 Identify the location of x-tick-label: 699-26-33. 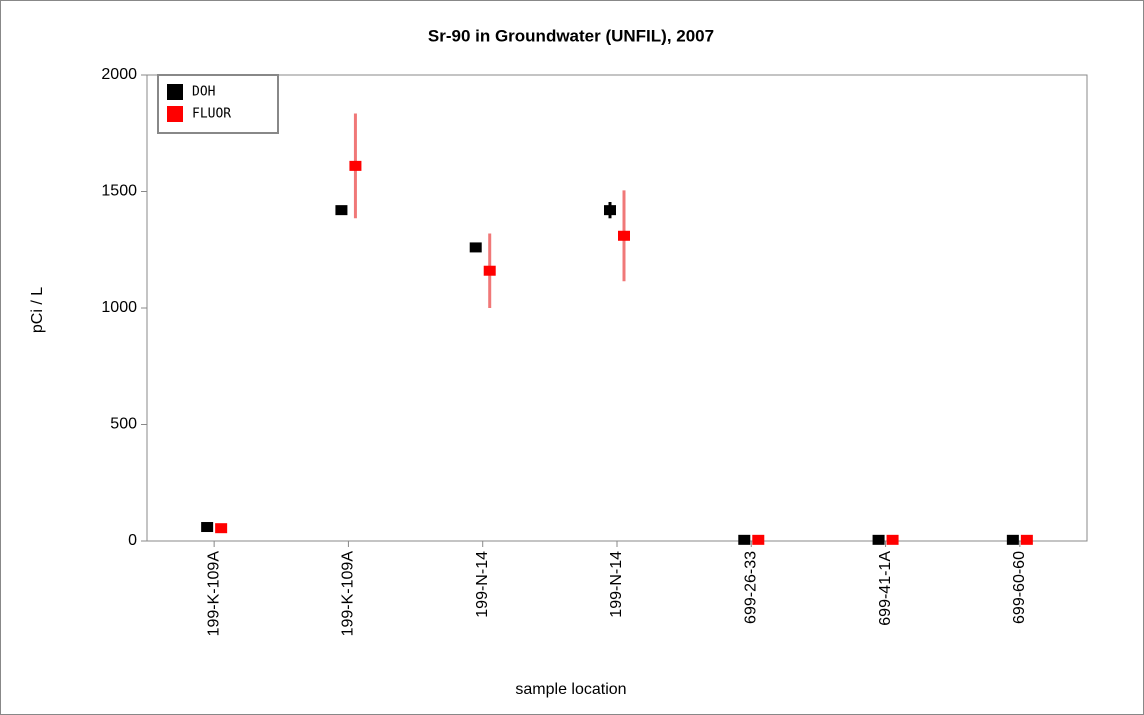
(751, 587).